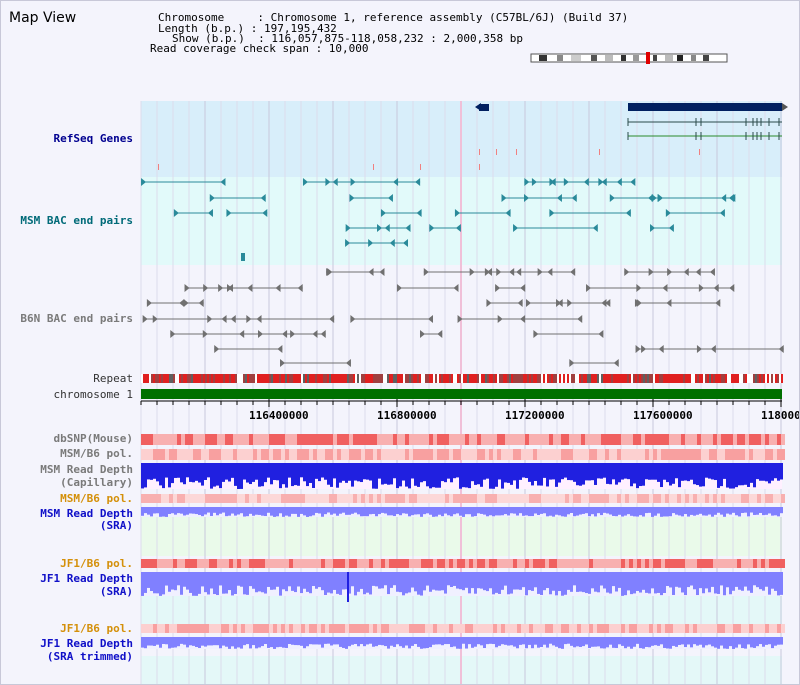 The height and width of the screenshot is (685, 800). I want to click on track-label-jf1-read-depth-trimmed: JF1 Read Depth, so click(86, 643).